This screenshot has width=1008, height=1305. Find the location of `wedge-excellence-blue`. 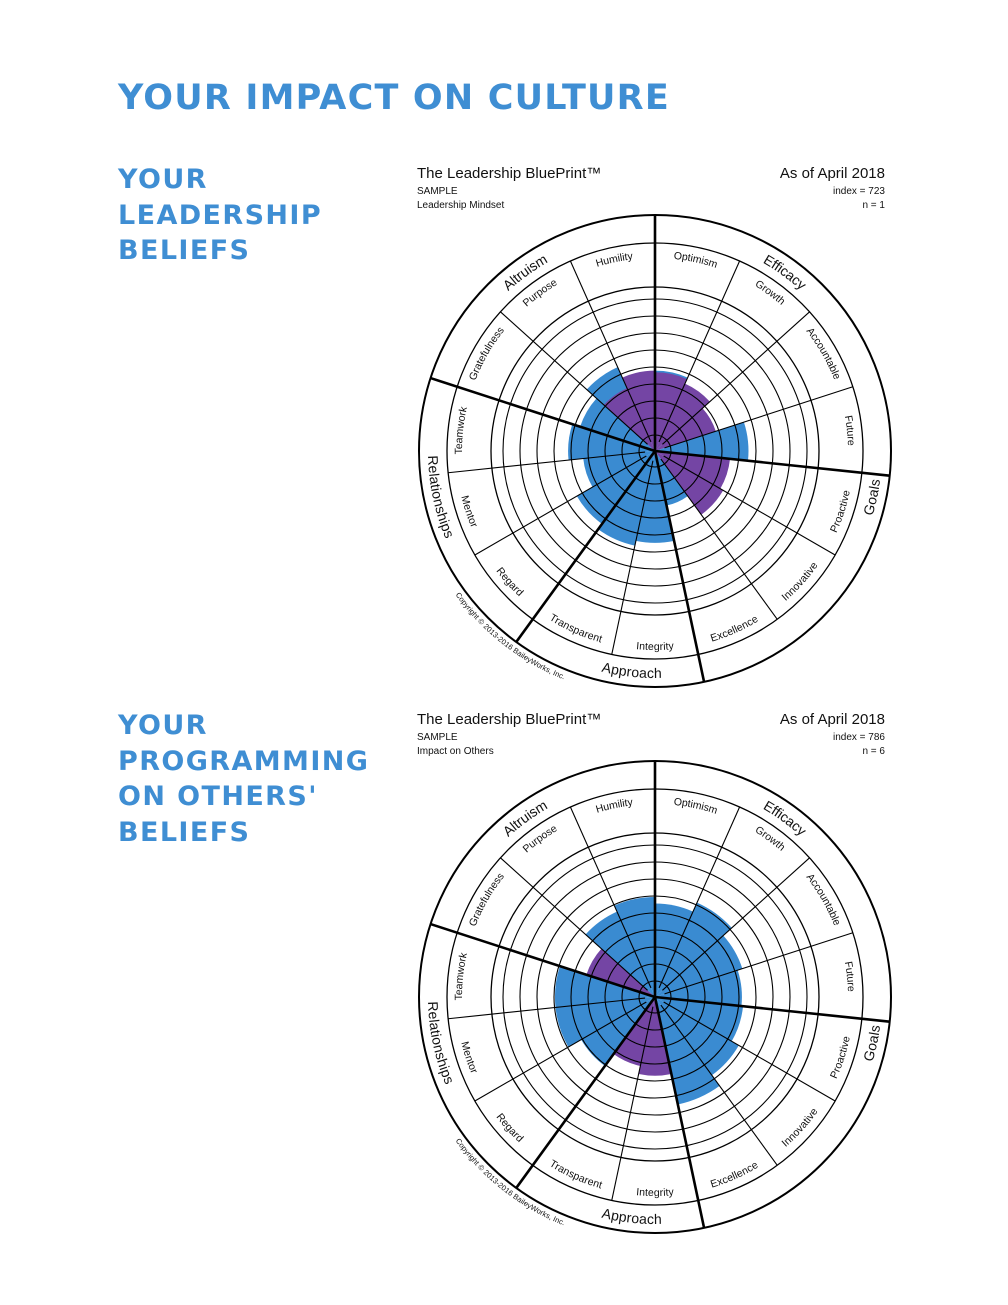

wedge-excellence-blue is located at coordinates (687, 1051).